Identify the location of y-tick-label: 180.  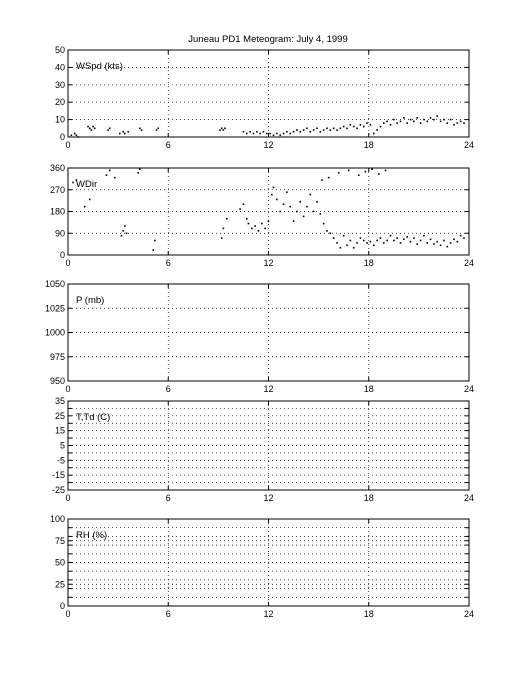
(57, 212).